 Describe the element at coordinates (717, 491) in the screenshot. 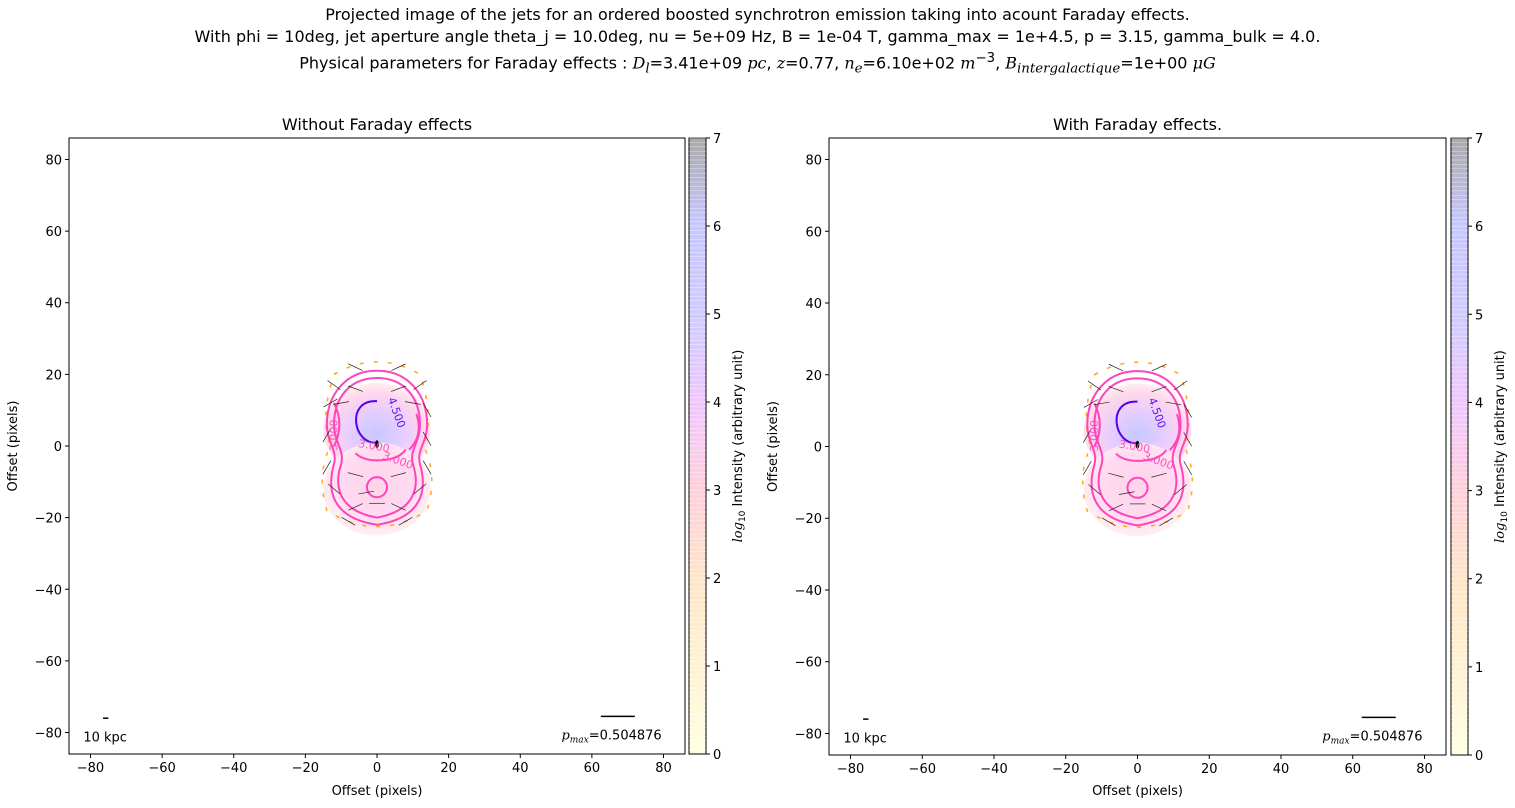

I see `colorbar-tick-label: 3` at that location.